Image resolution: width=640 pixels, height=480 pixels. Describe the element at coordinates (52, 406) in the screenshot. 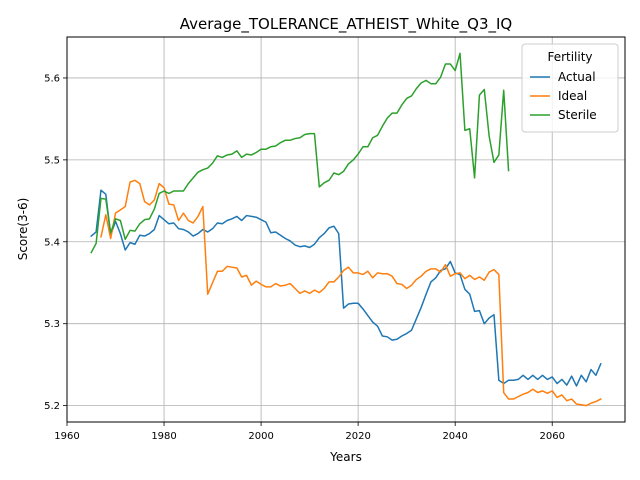

I see `y-tick-label: 5.2` at that location.